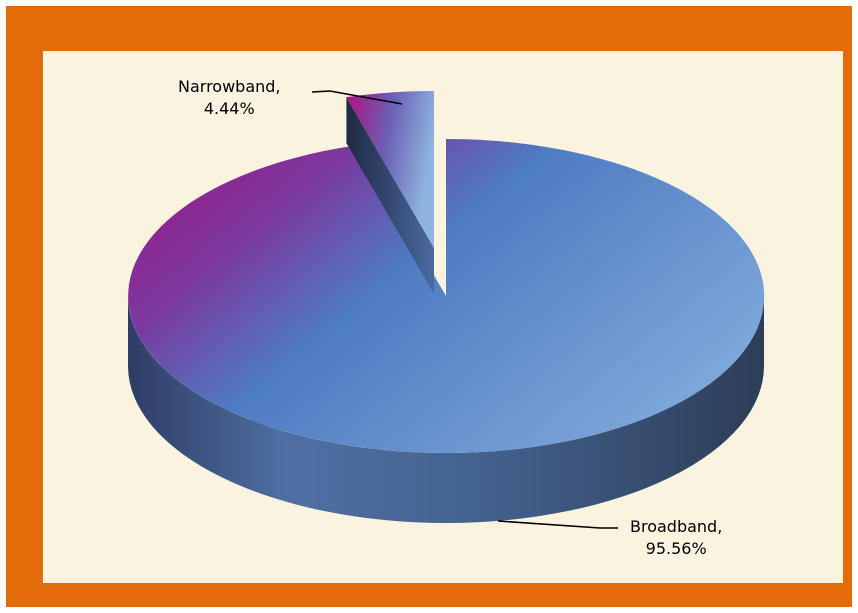 The width and height of the screenshot is (858, 613). I want to click on leader-line-broadband, so click(557, 524).